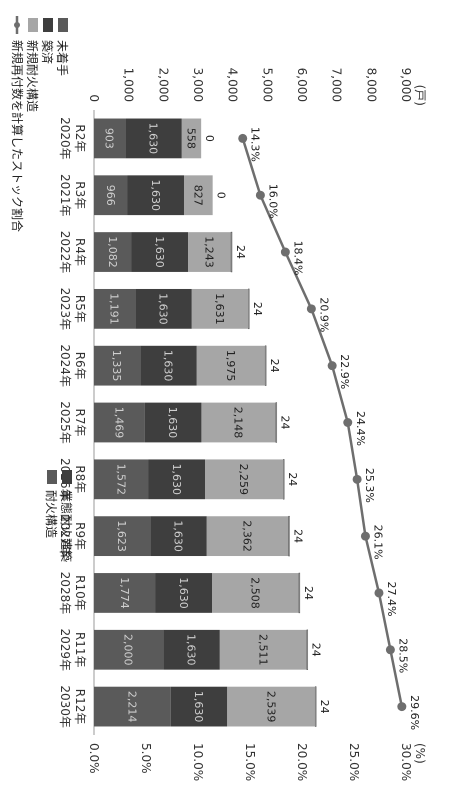 The width and height of the screenshot is (454, 800). Describe the element at coordinates (80, 536) in the screenshot. I see `category-label: R9年` at that location.